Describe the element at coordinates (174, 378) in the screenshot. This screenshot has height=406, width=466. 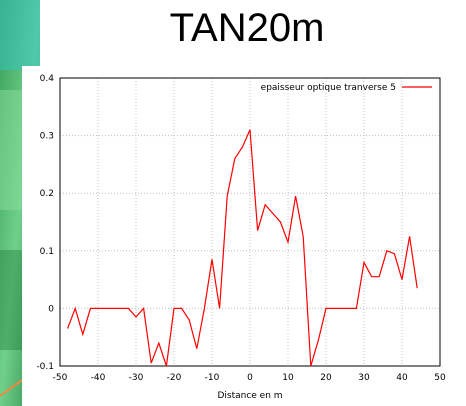
I see `x-tick-label: -20` at that location.